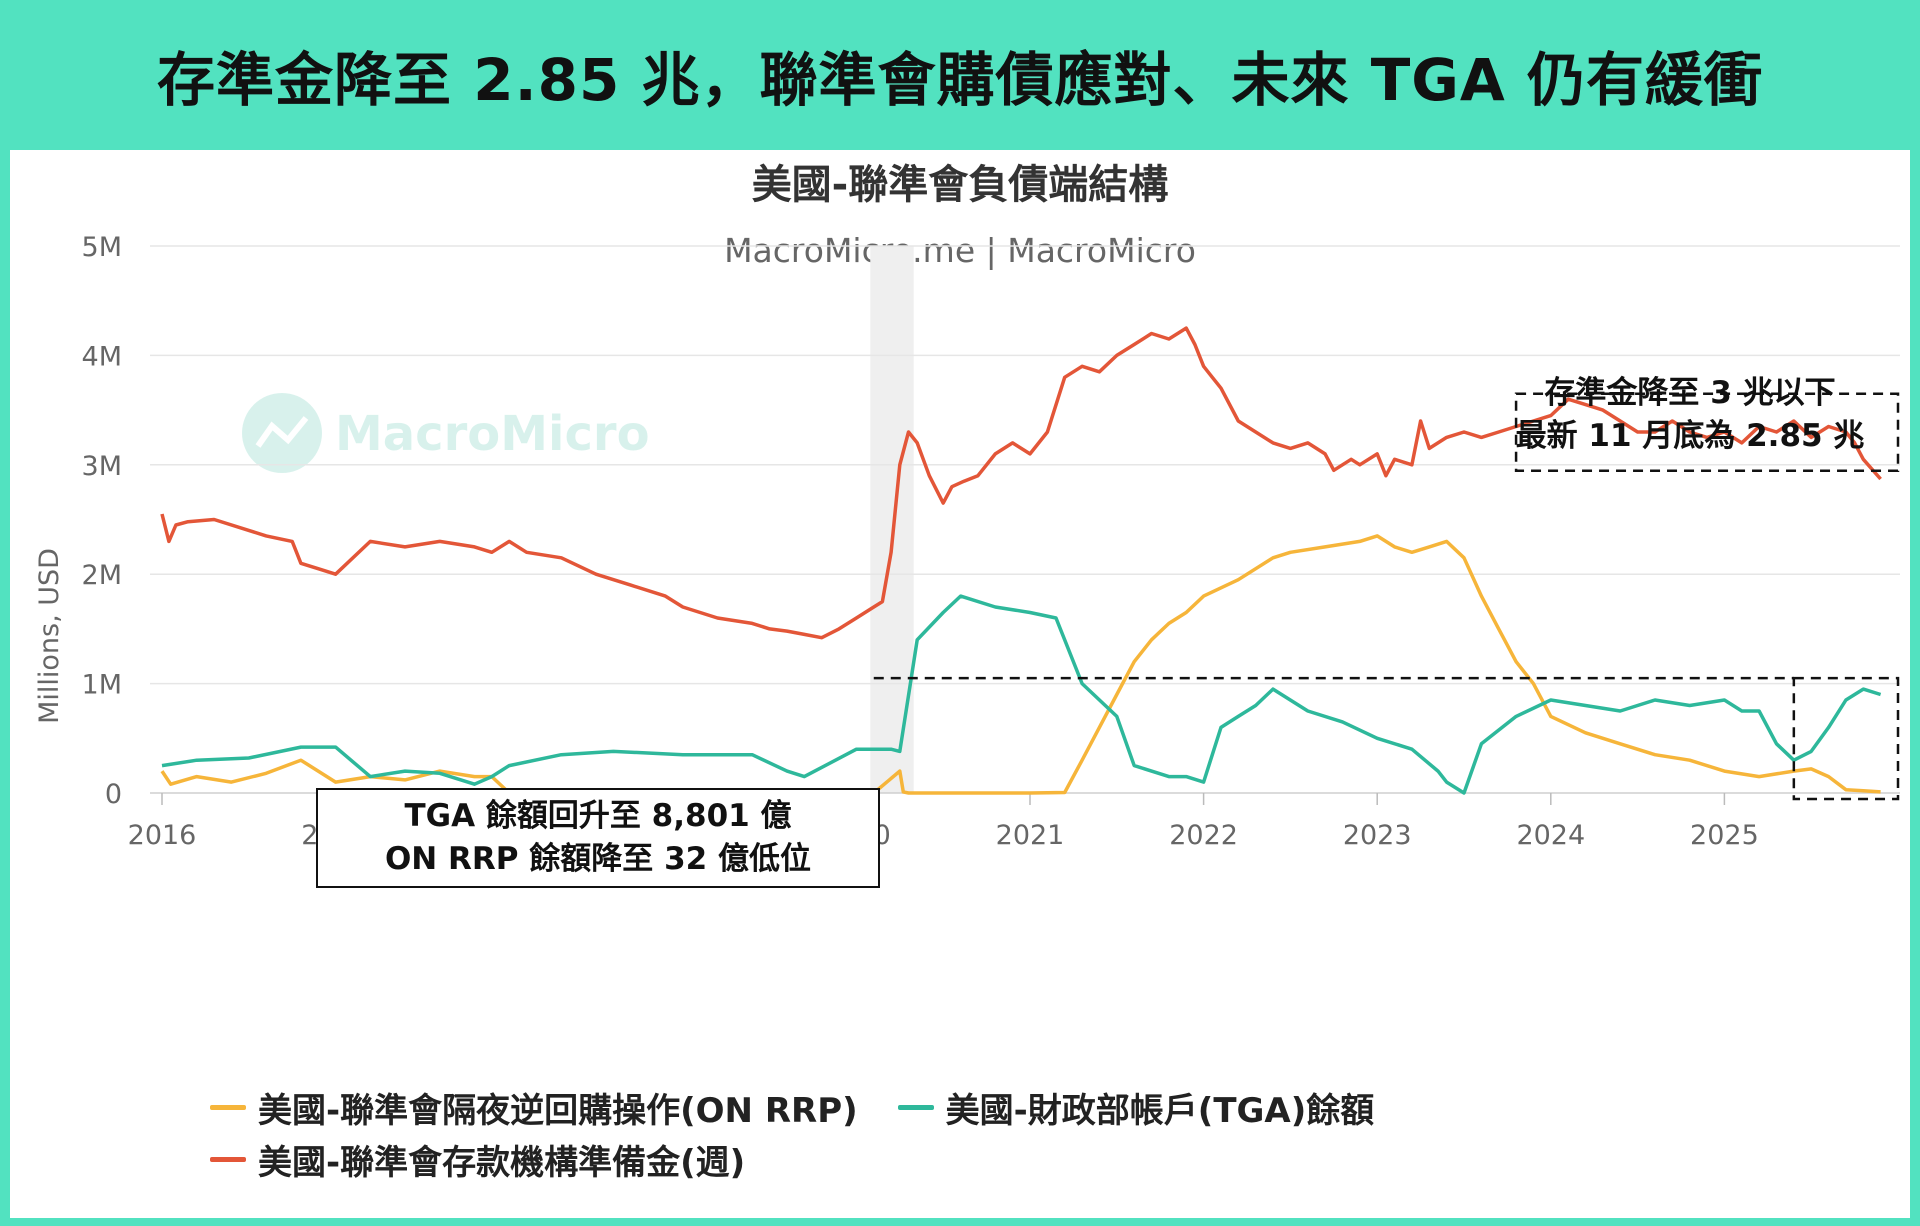 The image size is (1920, 1226). I want to click on y-tick-label: 1M, so click(102, 685).